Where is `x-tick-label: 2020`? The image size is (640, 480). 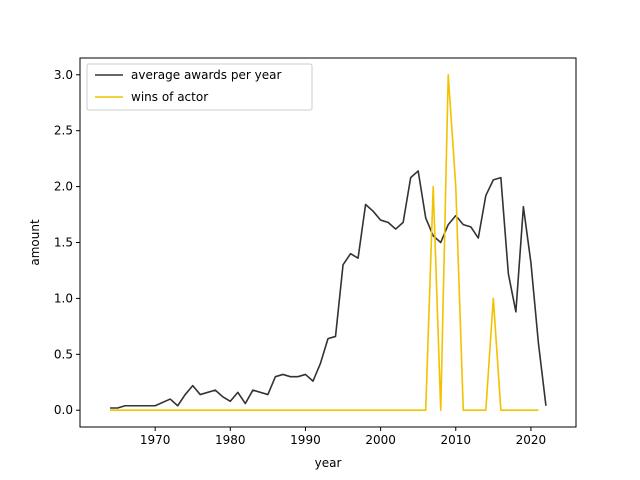
x-tick-label: 2020 is located at coordinates (531, 440).